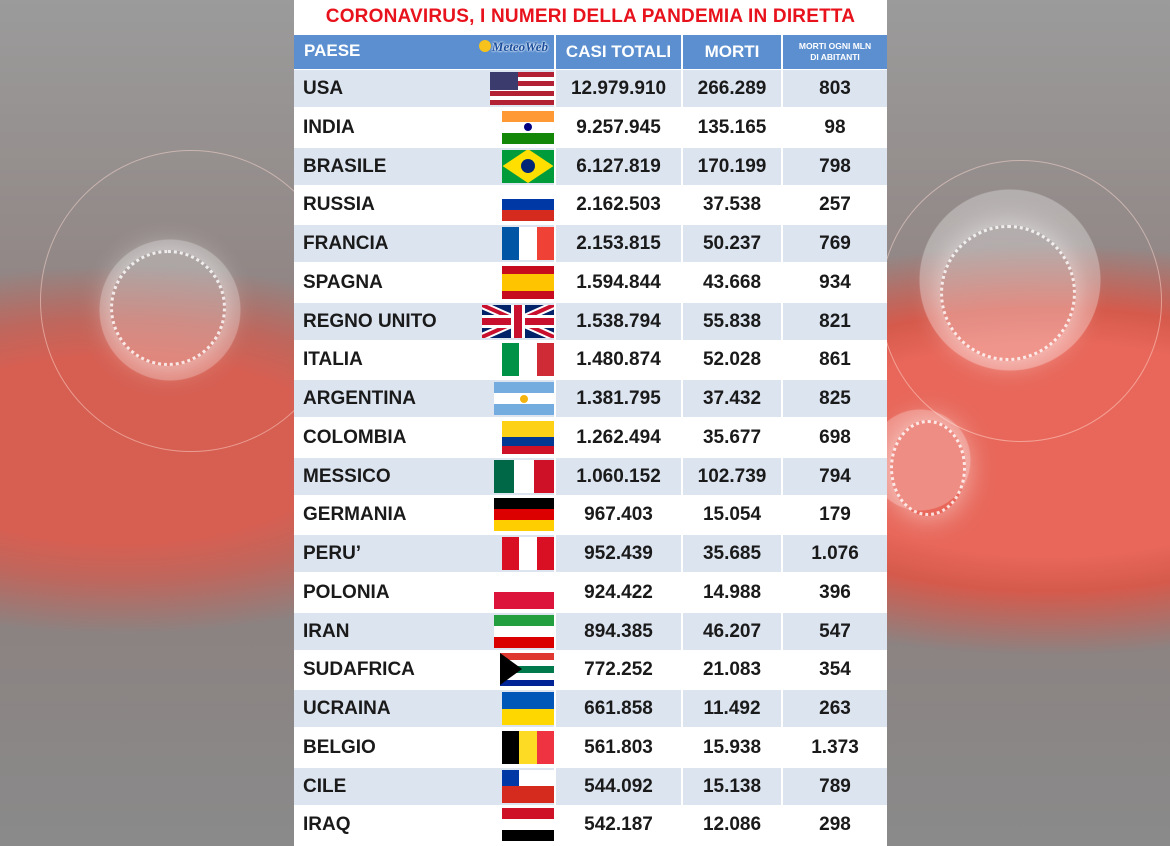 The width and height of the screenshot is (1170, 846). I want to click on table-row: IRAQ 542.187 12.086 298, so click(590, 825).